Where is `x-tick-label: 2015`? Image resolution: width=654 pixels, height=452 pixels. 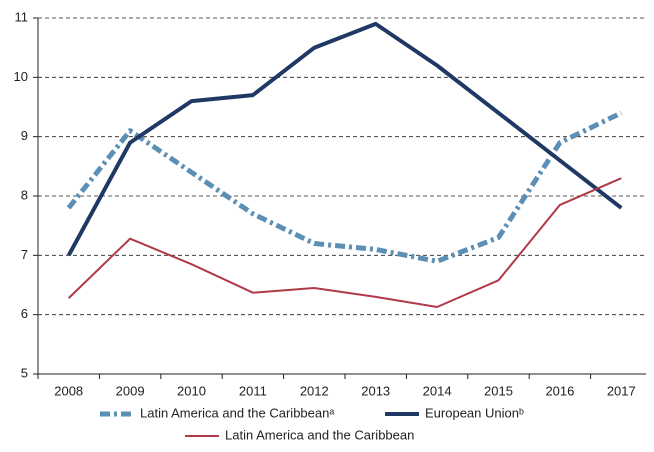 x-tick-label: 2015 is located at coordinates (498, 390).